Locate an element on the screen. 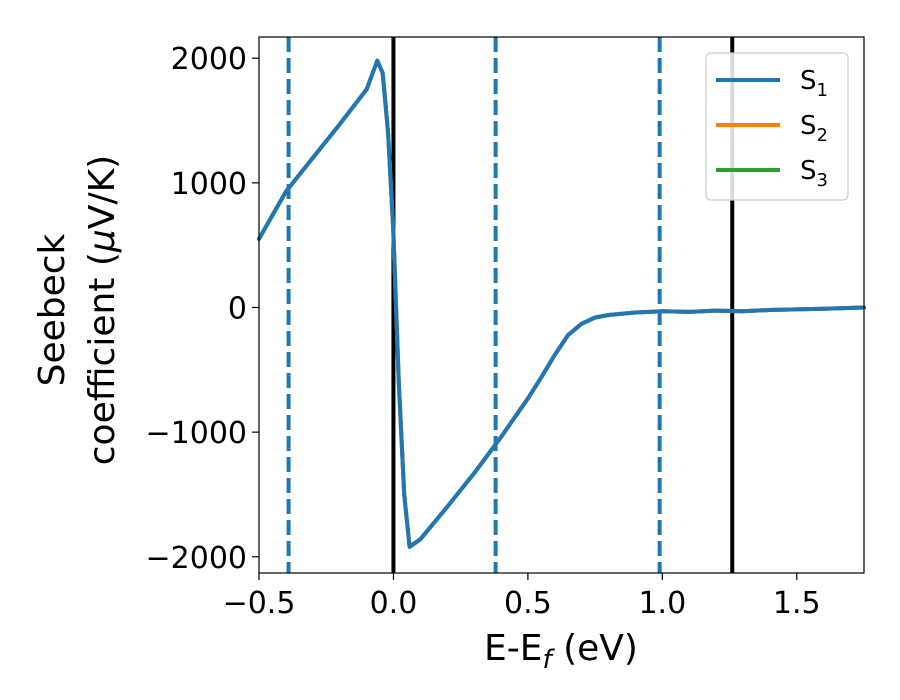 The width and height of the screenshot is (900, 700). y-axis-label-line2: coefficient (μV/K) is located at coordinates (102, 310).